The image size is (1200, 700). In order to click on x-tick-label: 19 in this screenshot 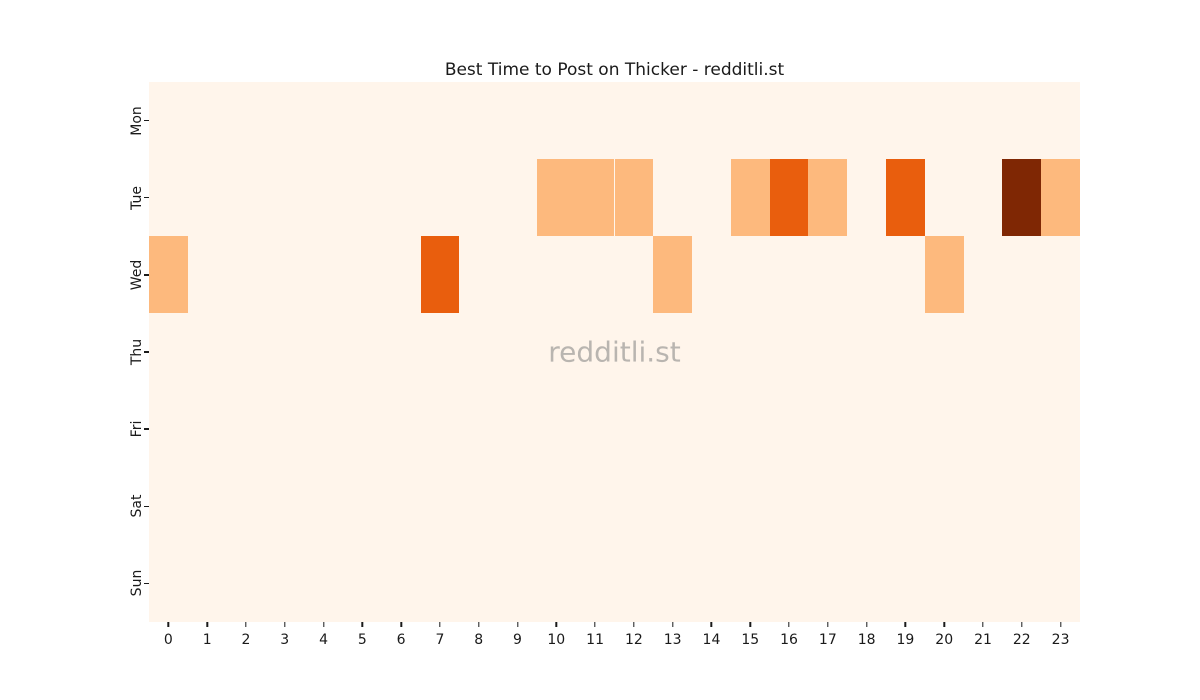, I will do `click(905, 640)`.